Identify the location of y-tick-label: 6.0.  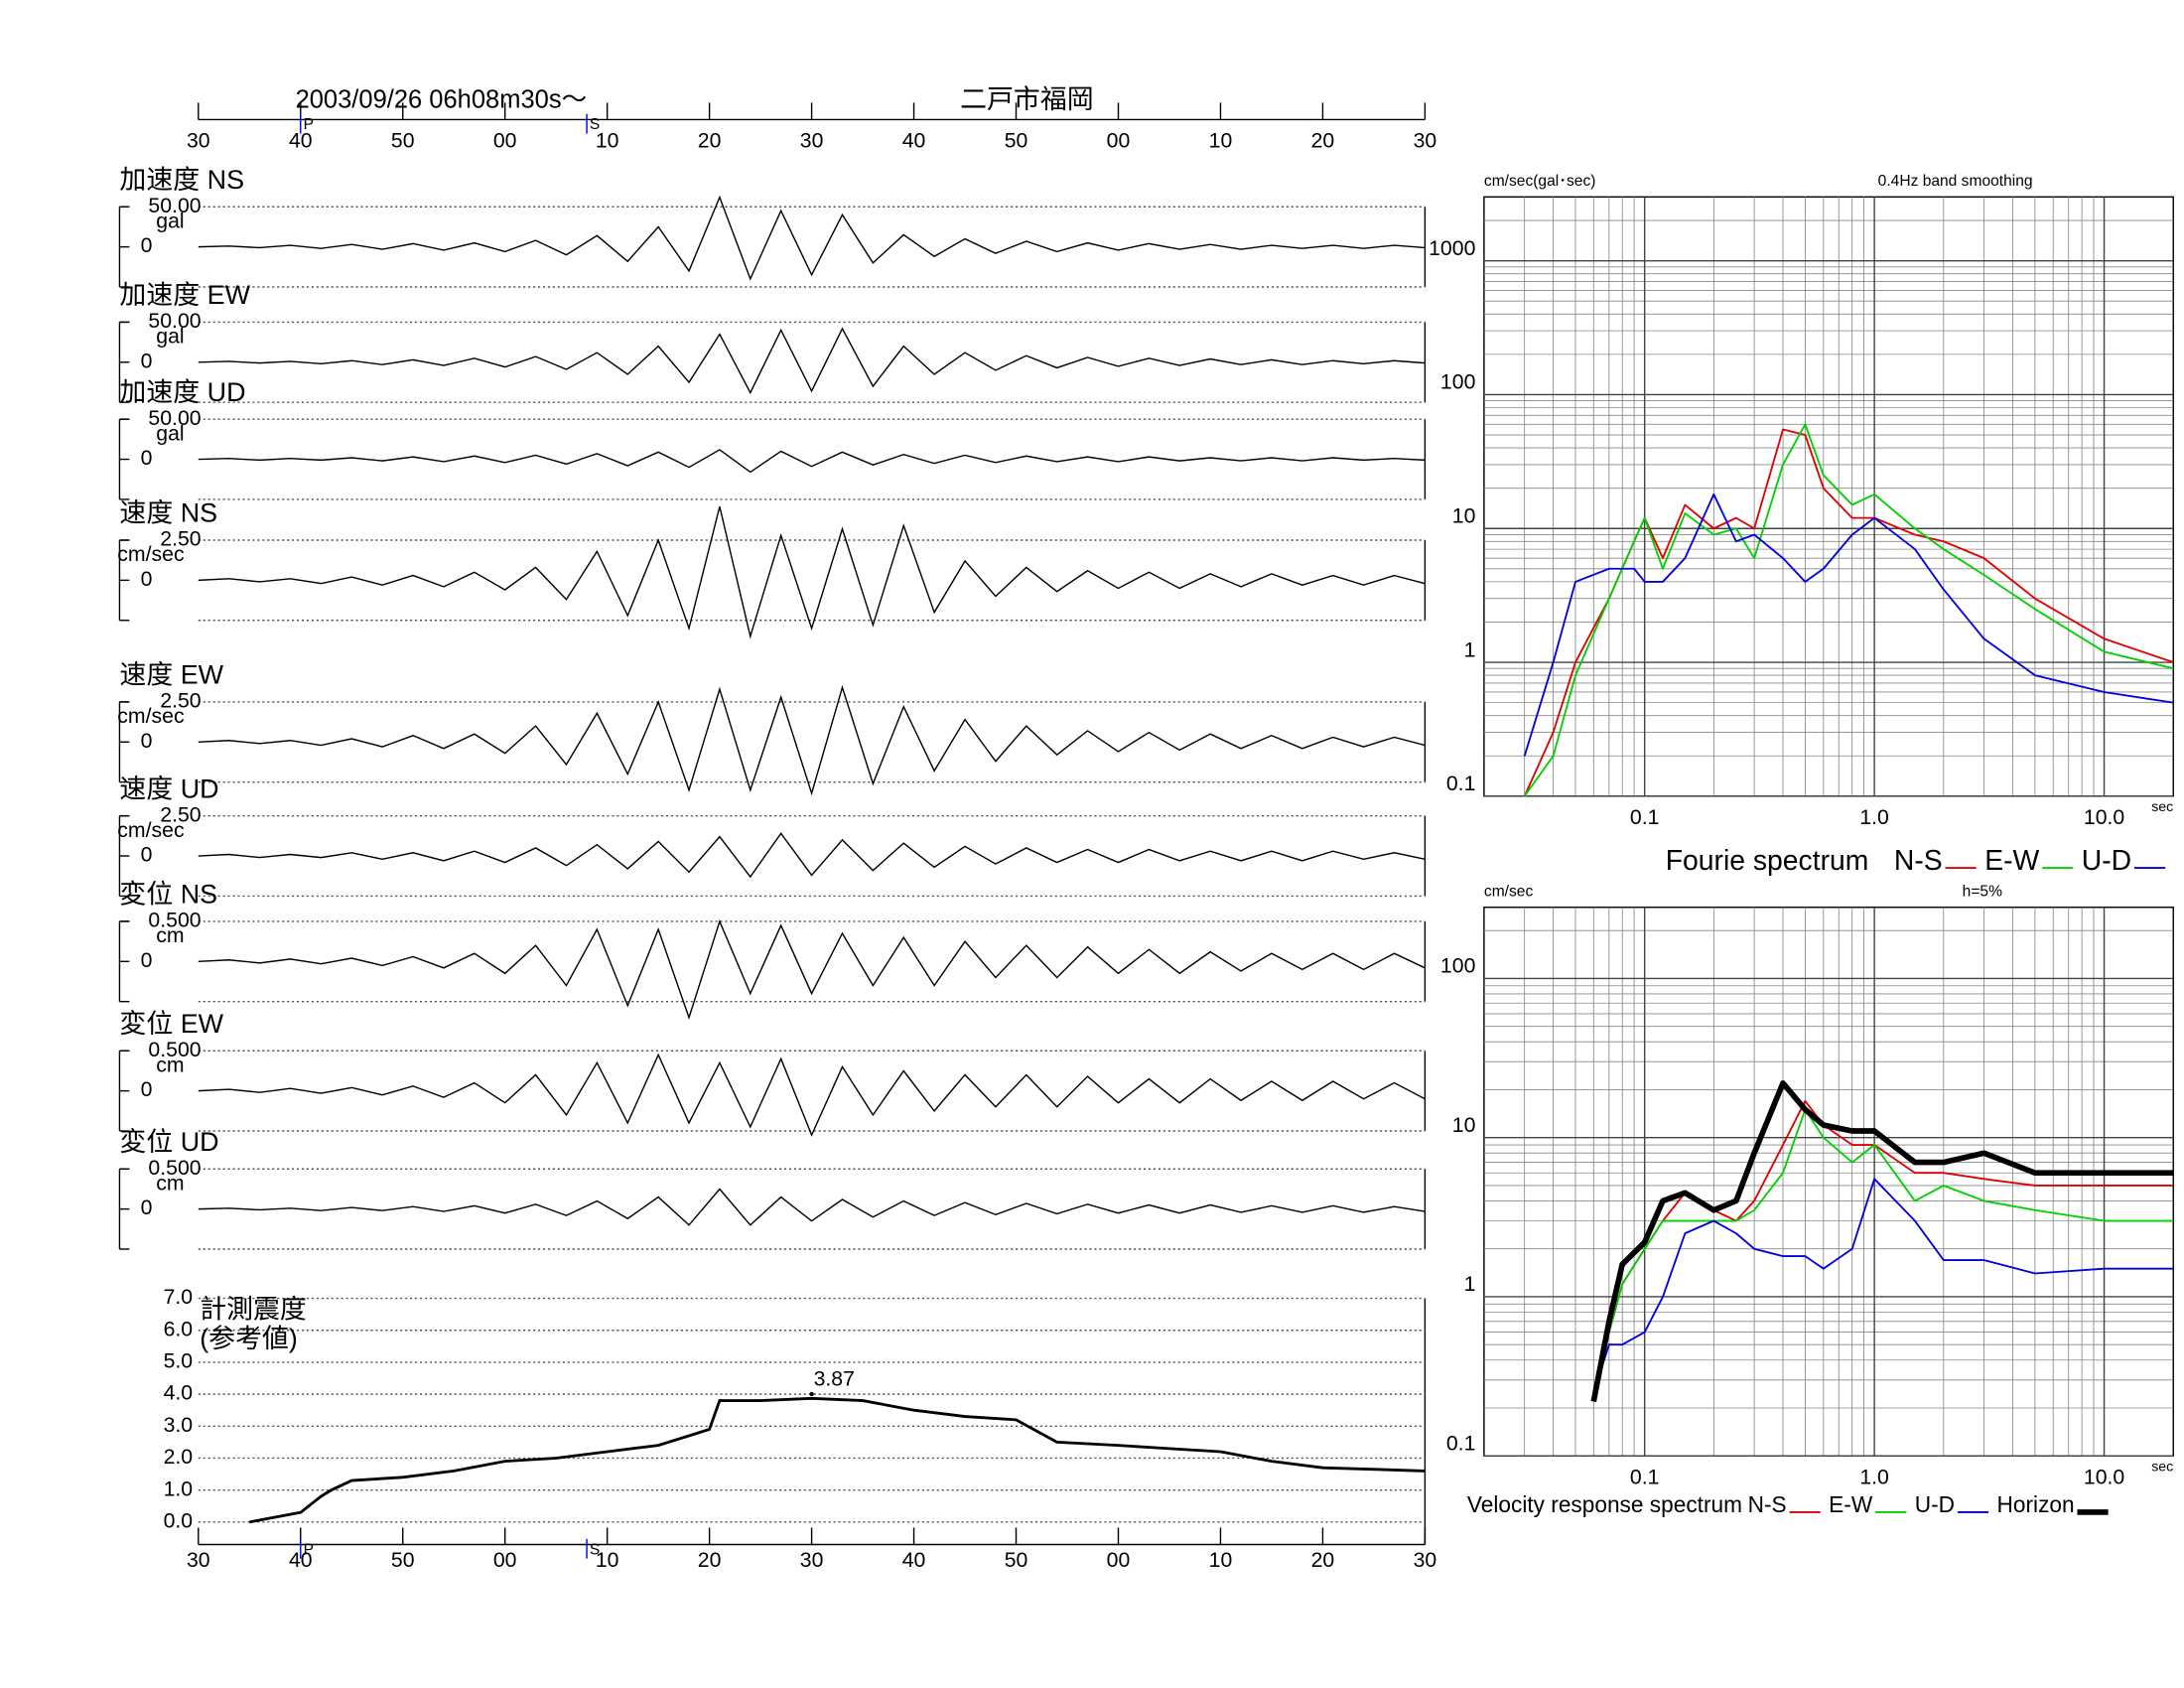
(179, 1328).